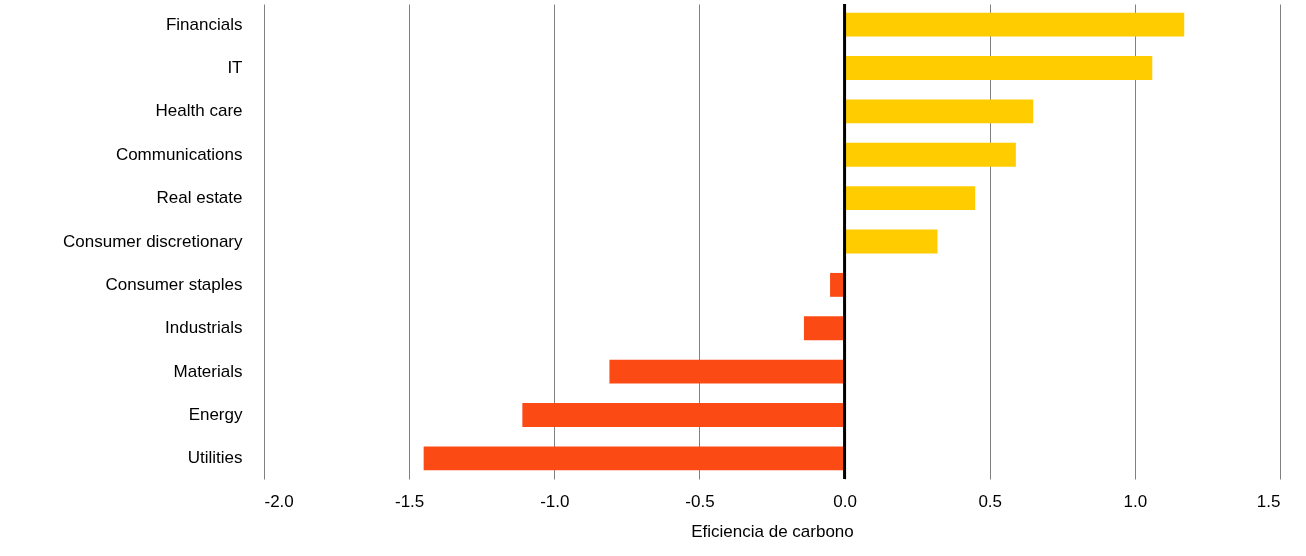  What do you see at coordinates (204, 328) in the screenshot?
I see `y-tick-label: Industrials` at bounding box center [204, 328].